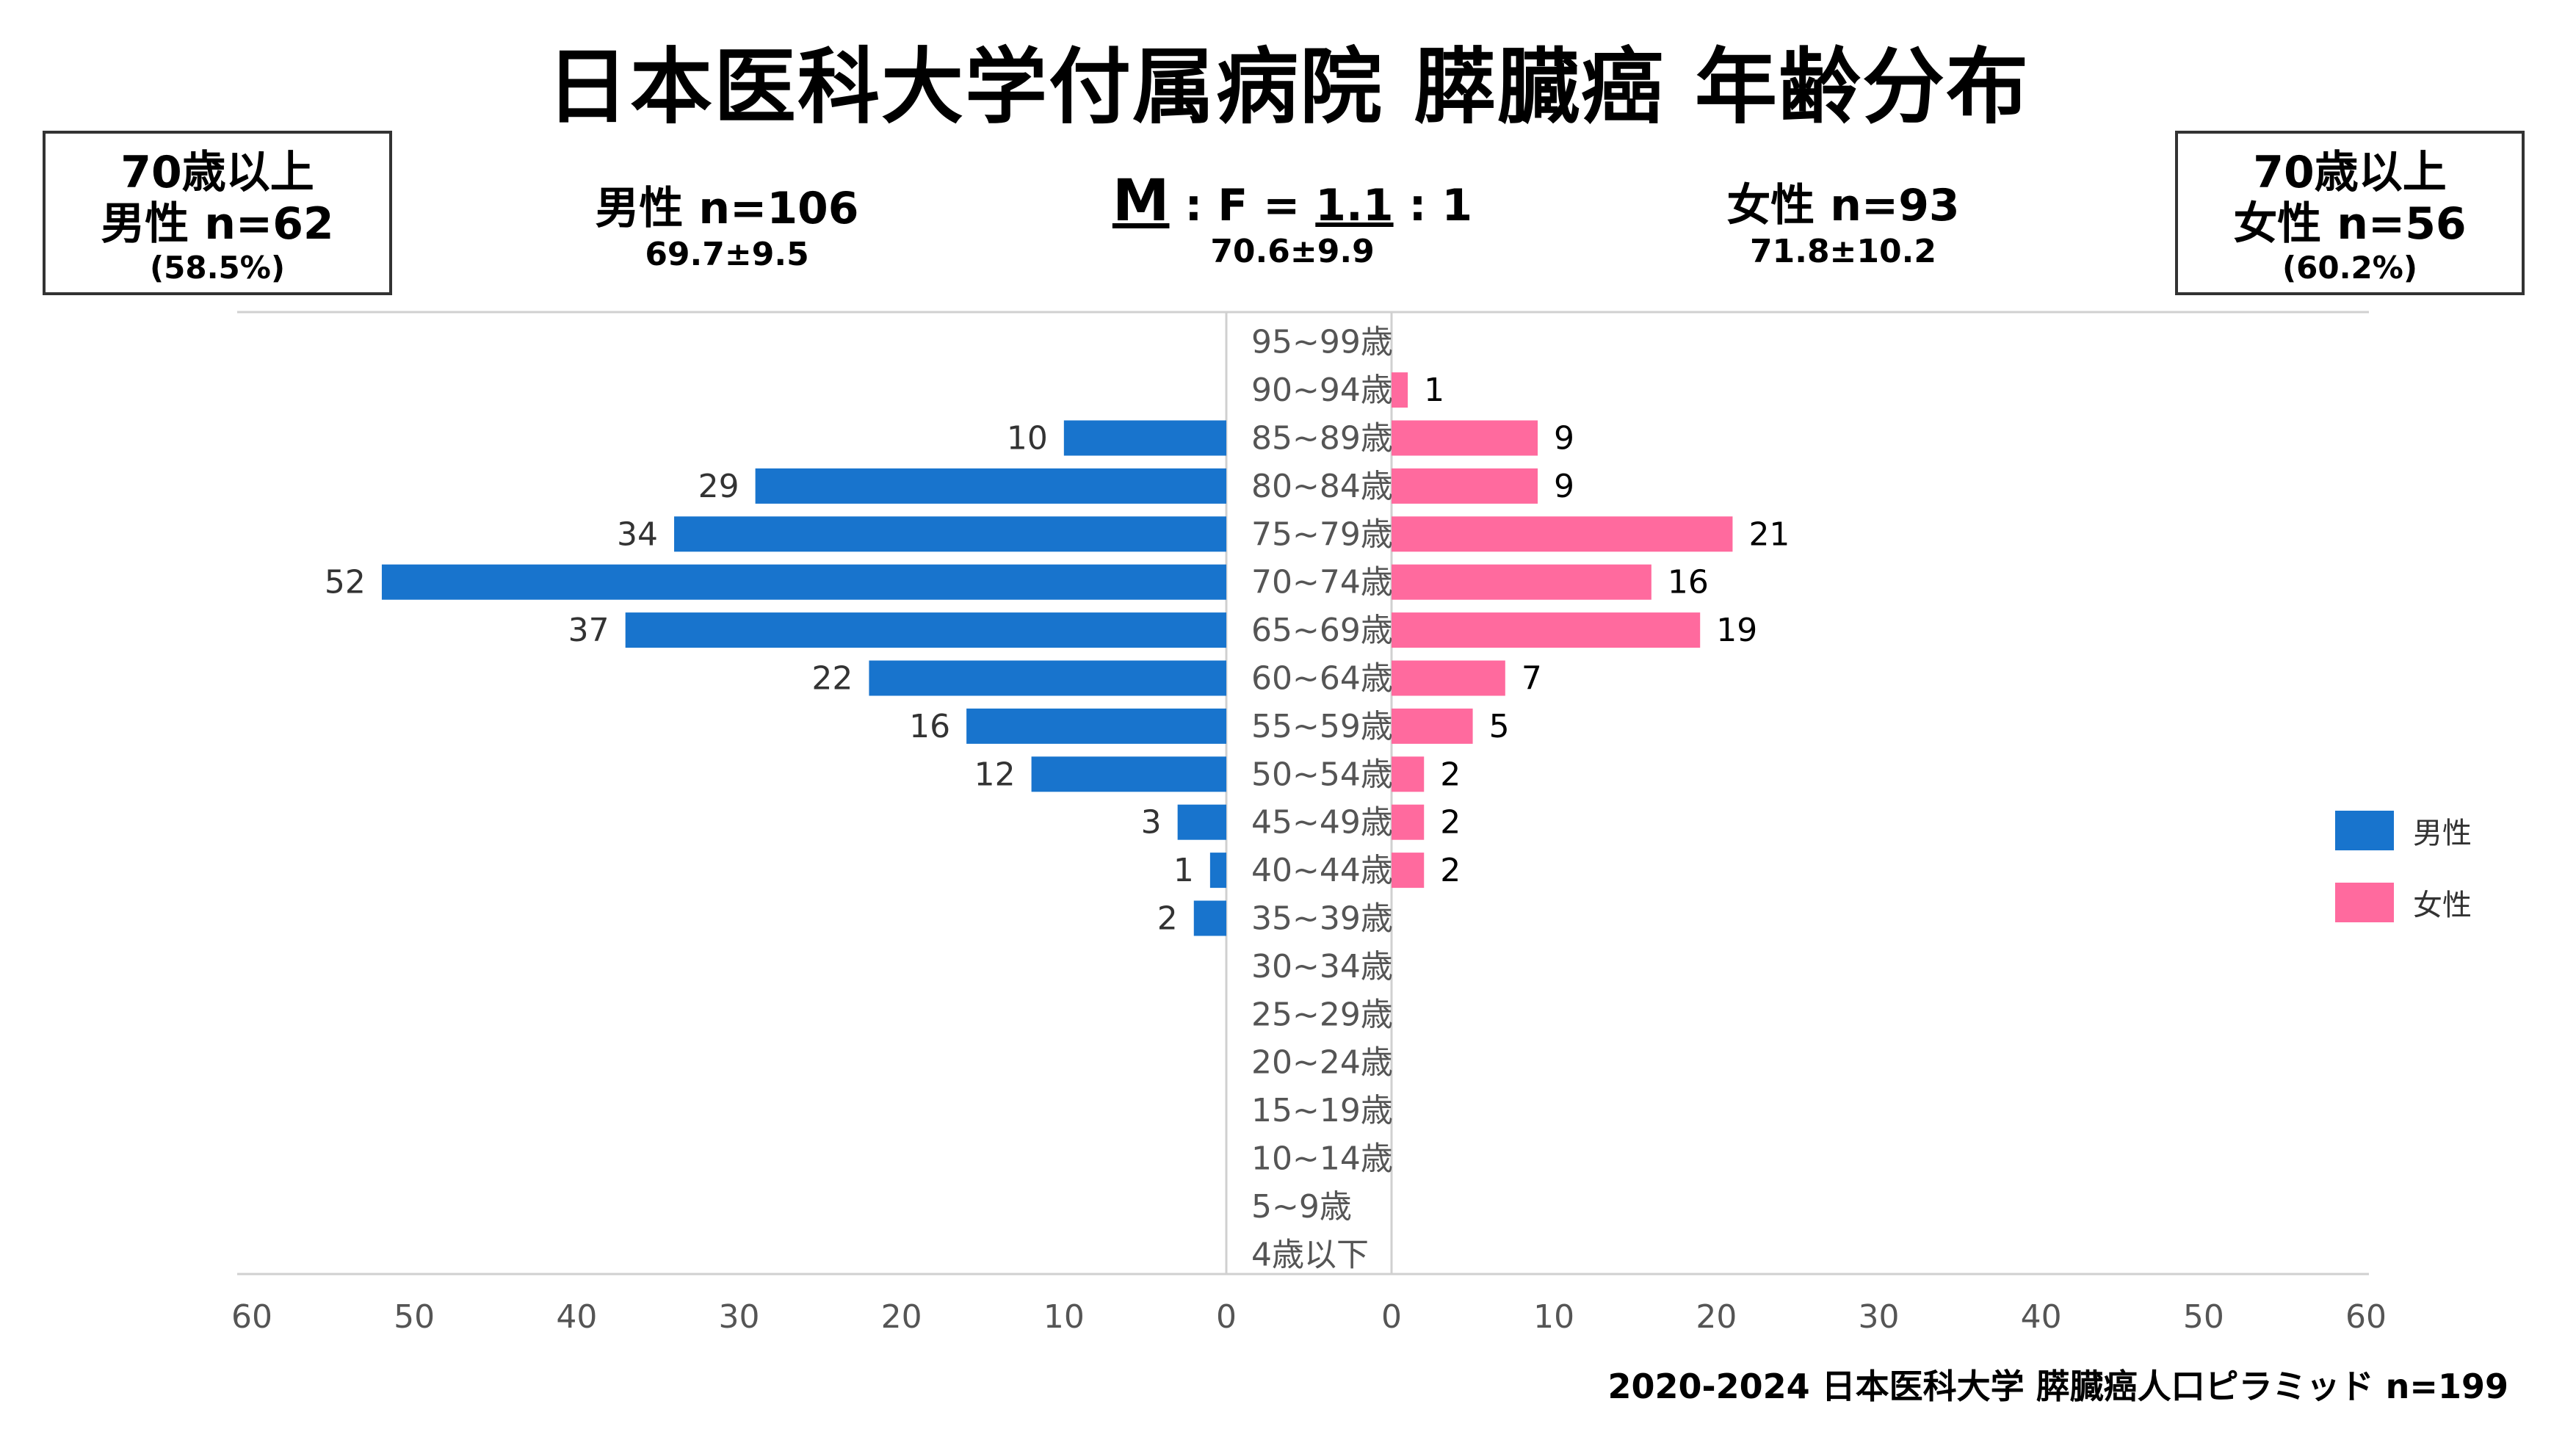 The width and height of the screenshot is (2576, 1440). What do you see at coordinates (1322, 823) in the screenshot?
I see `age-label: 45~49歳` at bounding box center [1322, 823].